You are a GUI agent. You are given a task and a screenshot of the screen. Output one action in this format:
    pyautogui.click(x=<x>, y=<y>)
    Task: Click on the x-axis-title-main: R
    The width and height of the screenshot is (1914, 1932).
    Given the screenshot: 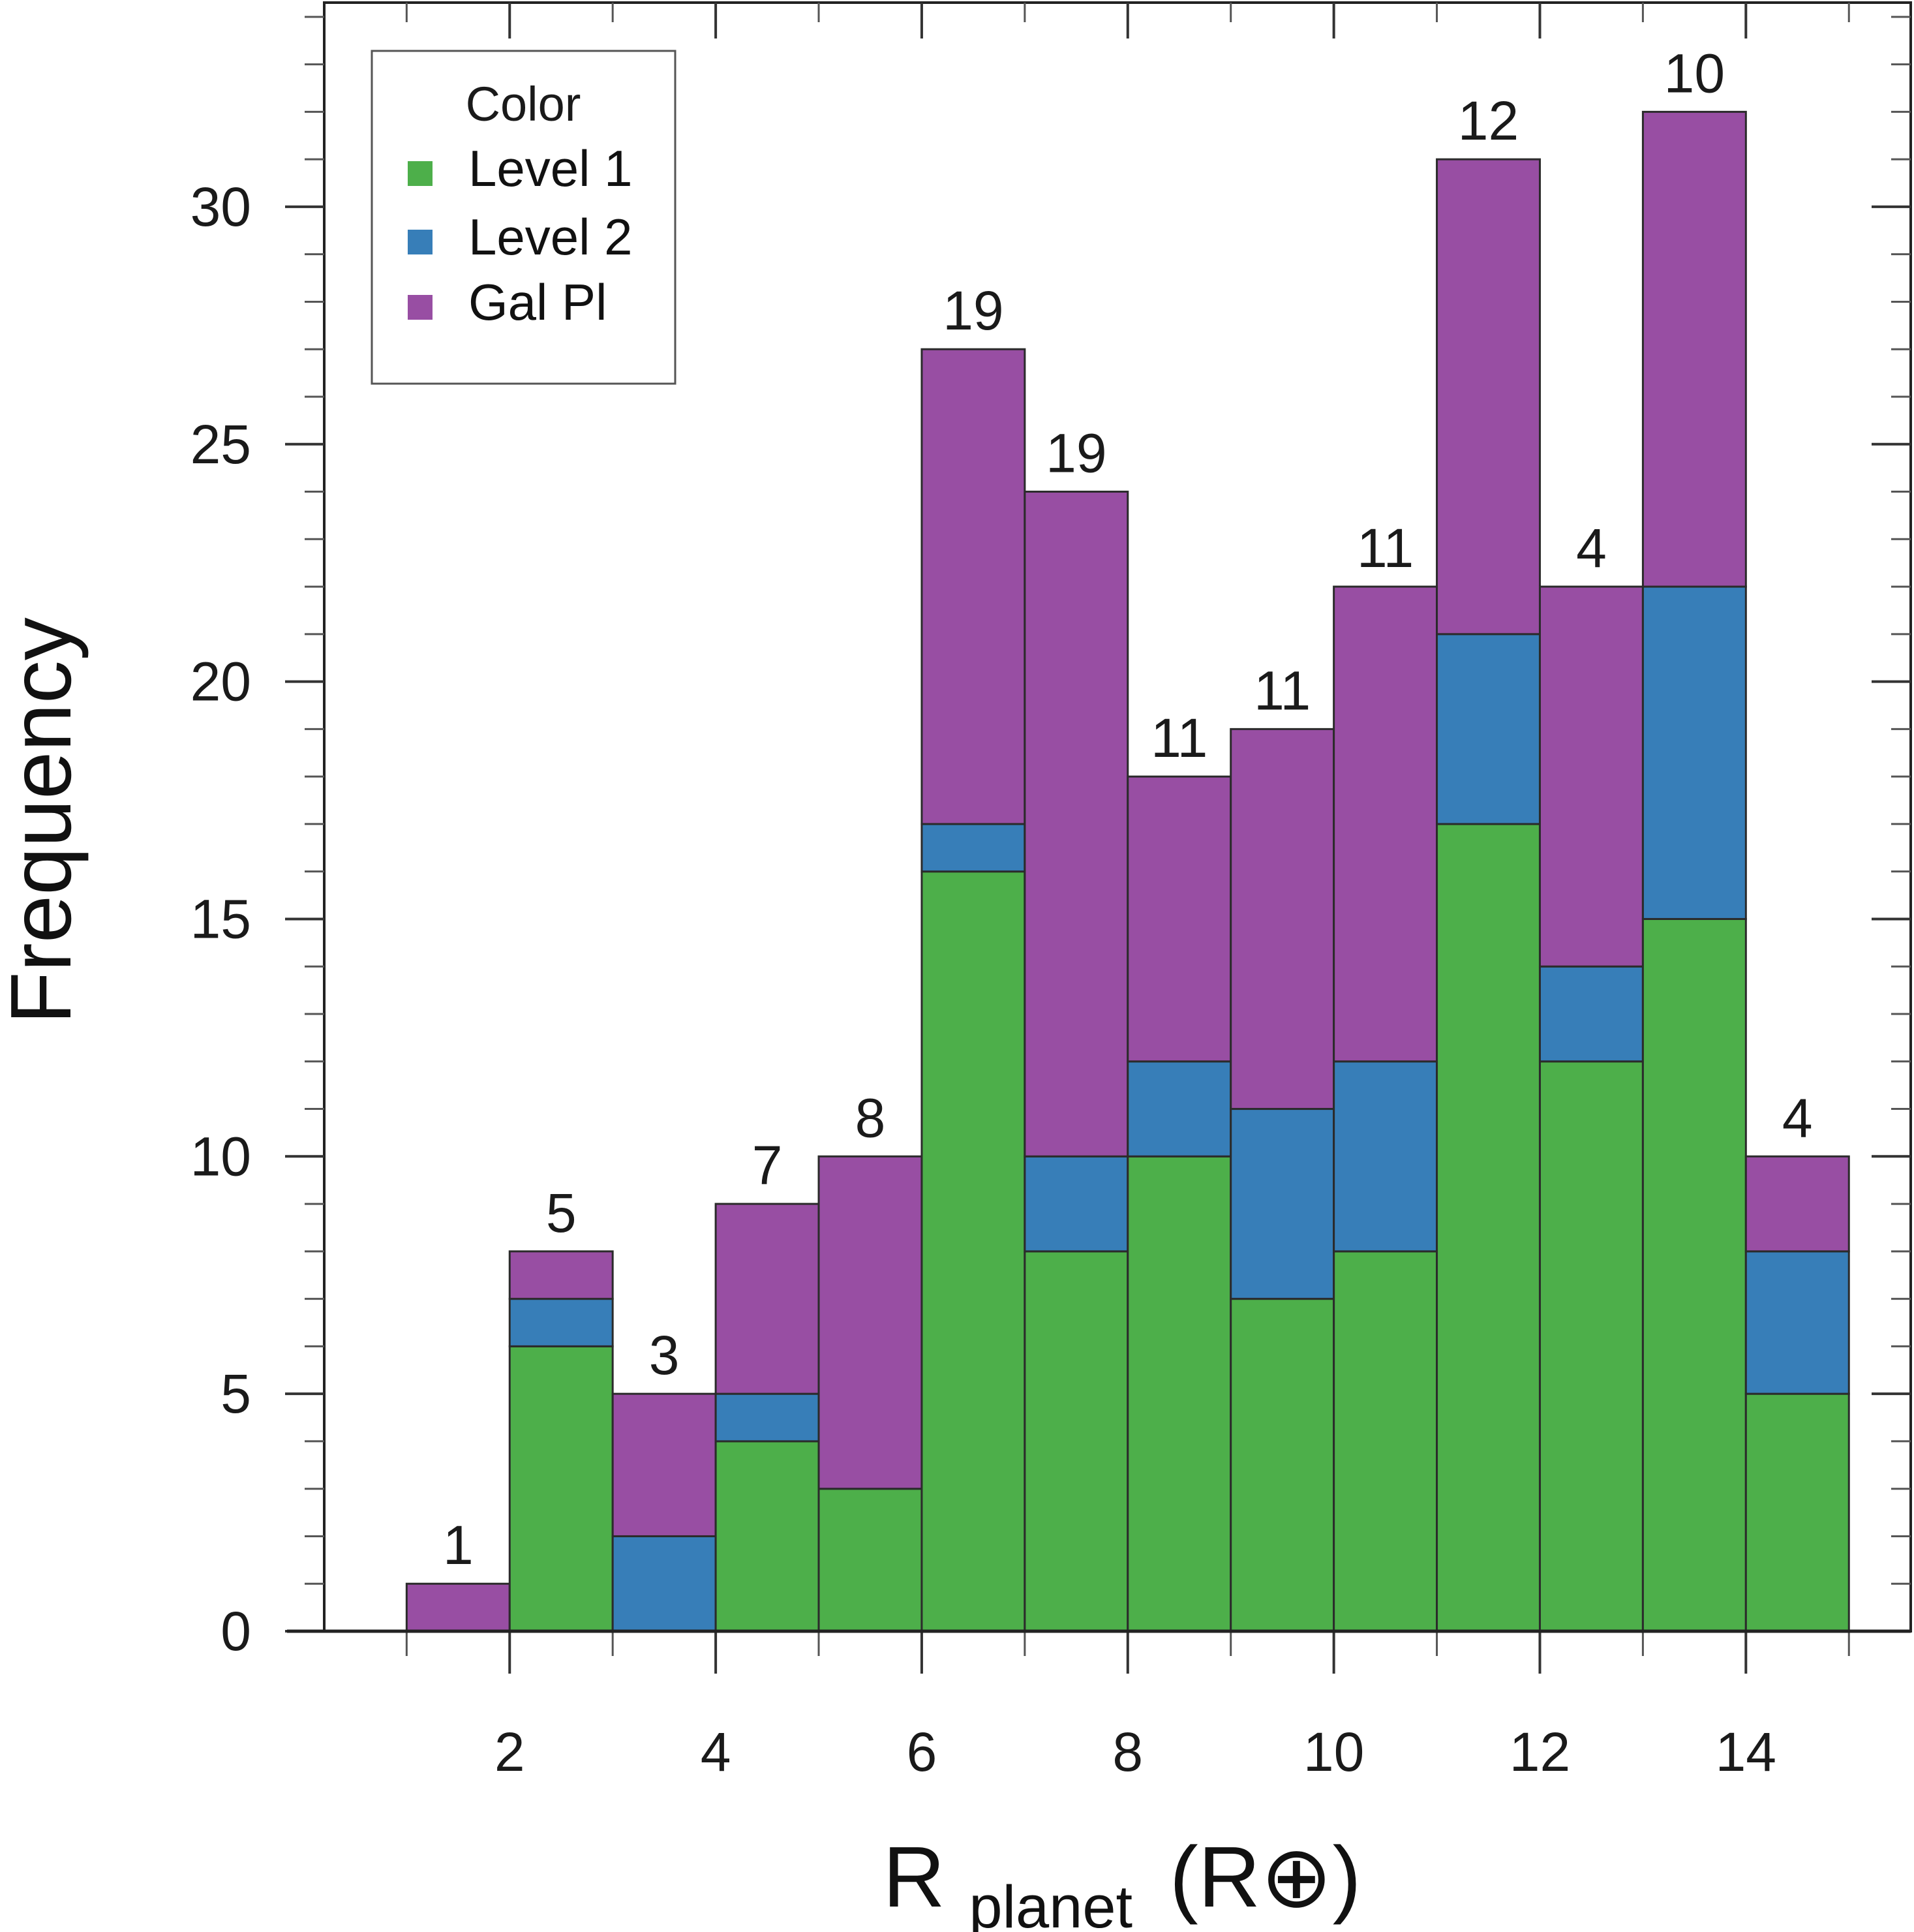 What is the action you would take?
    pyautogui.click(x=914, y=1877)
    